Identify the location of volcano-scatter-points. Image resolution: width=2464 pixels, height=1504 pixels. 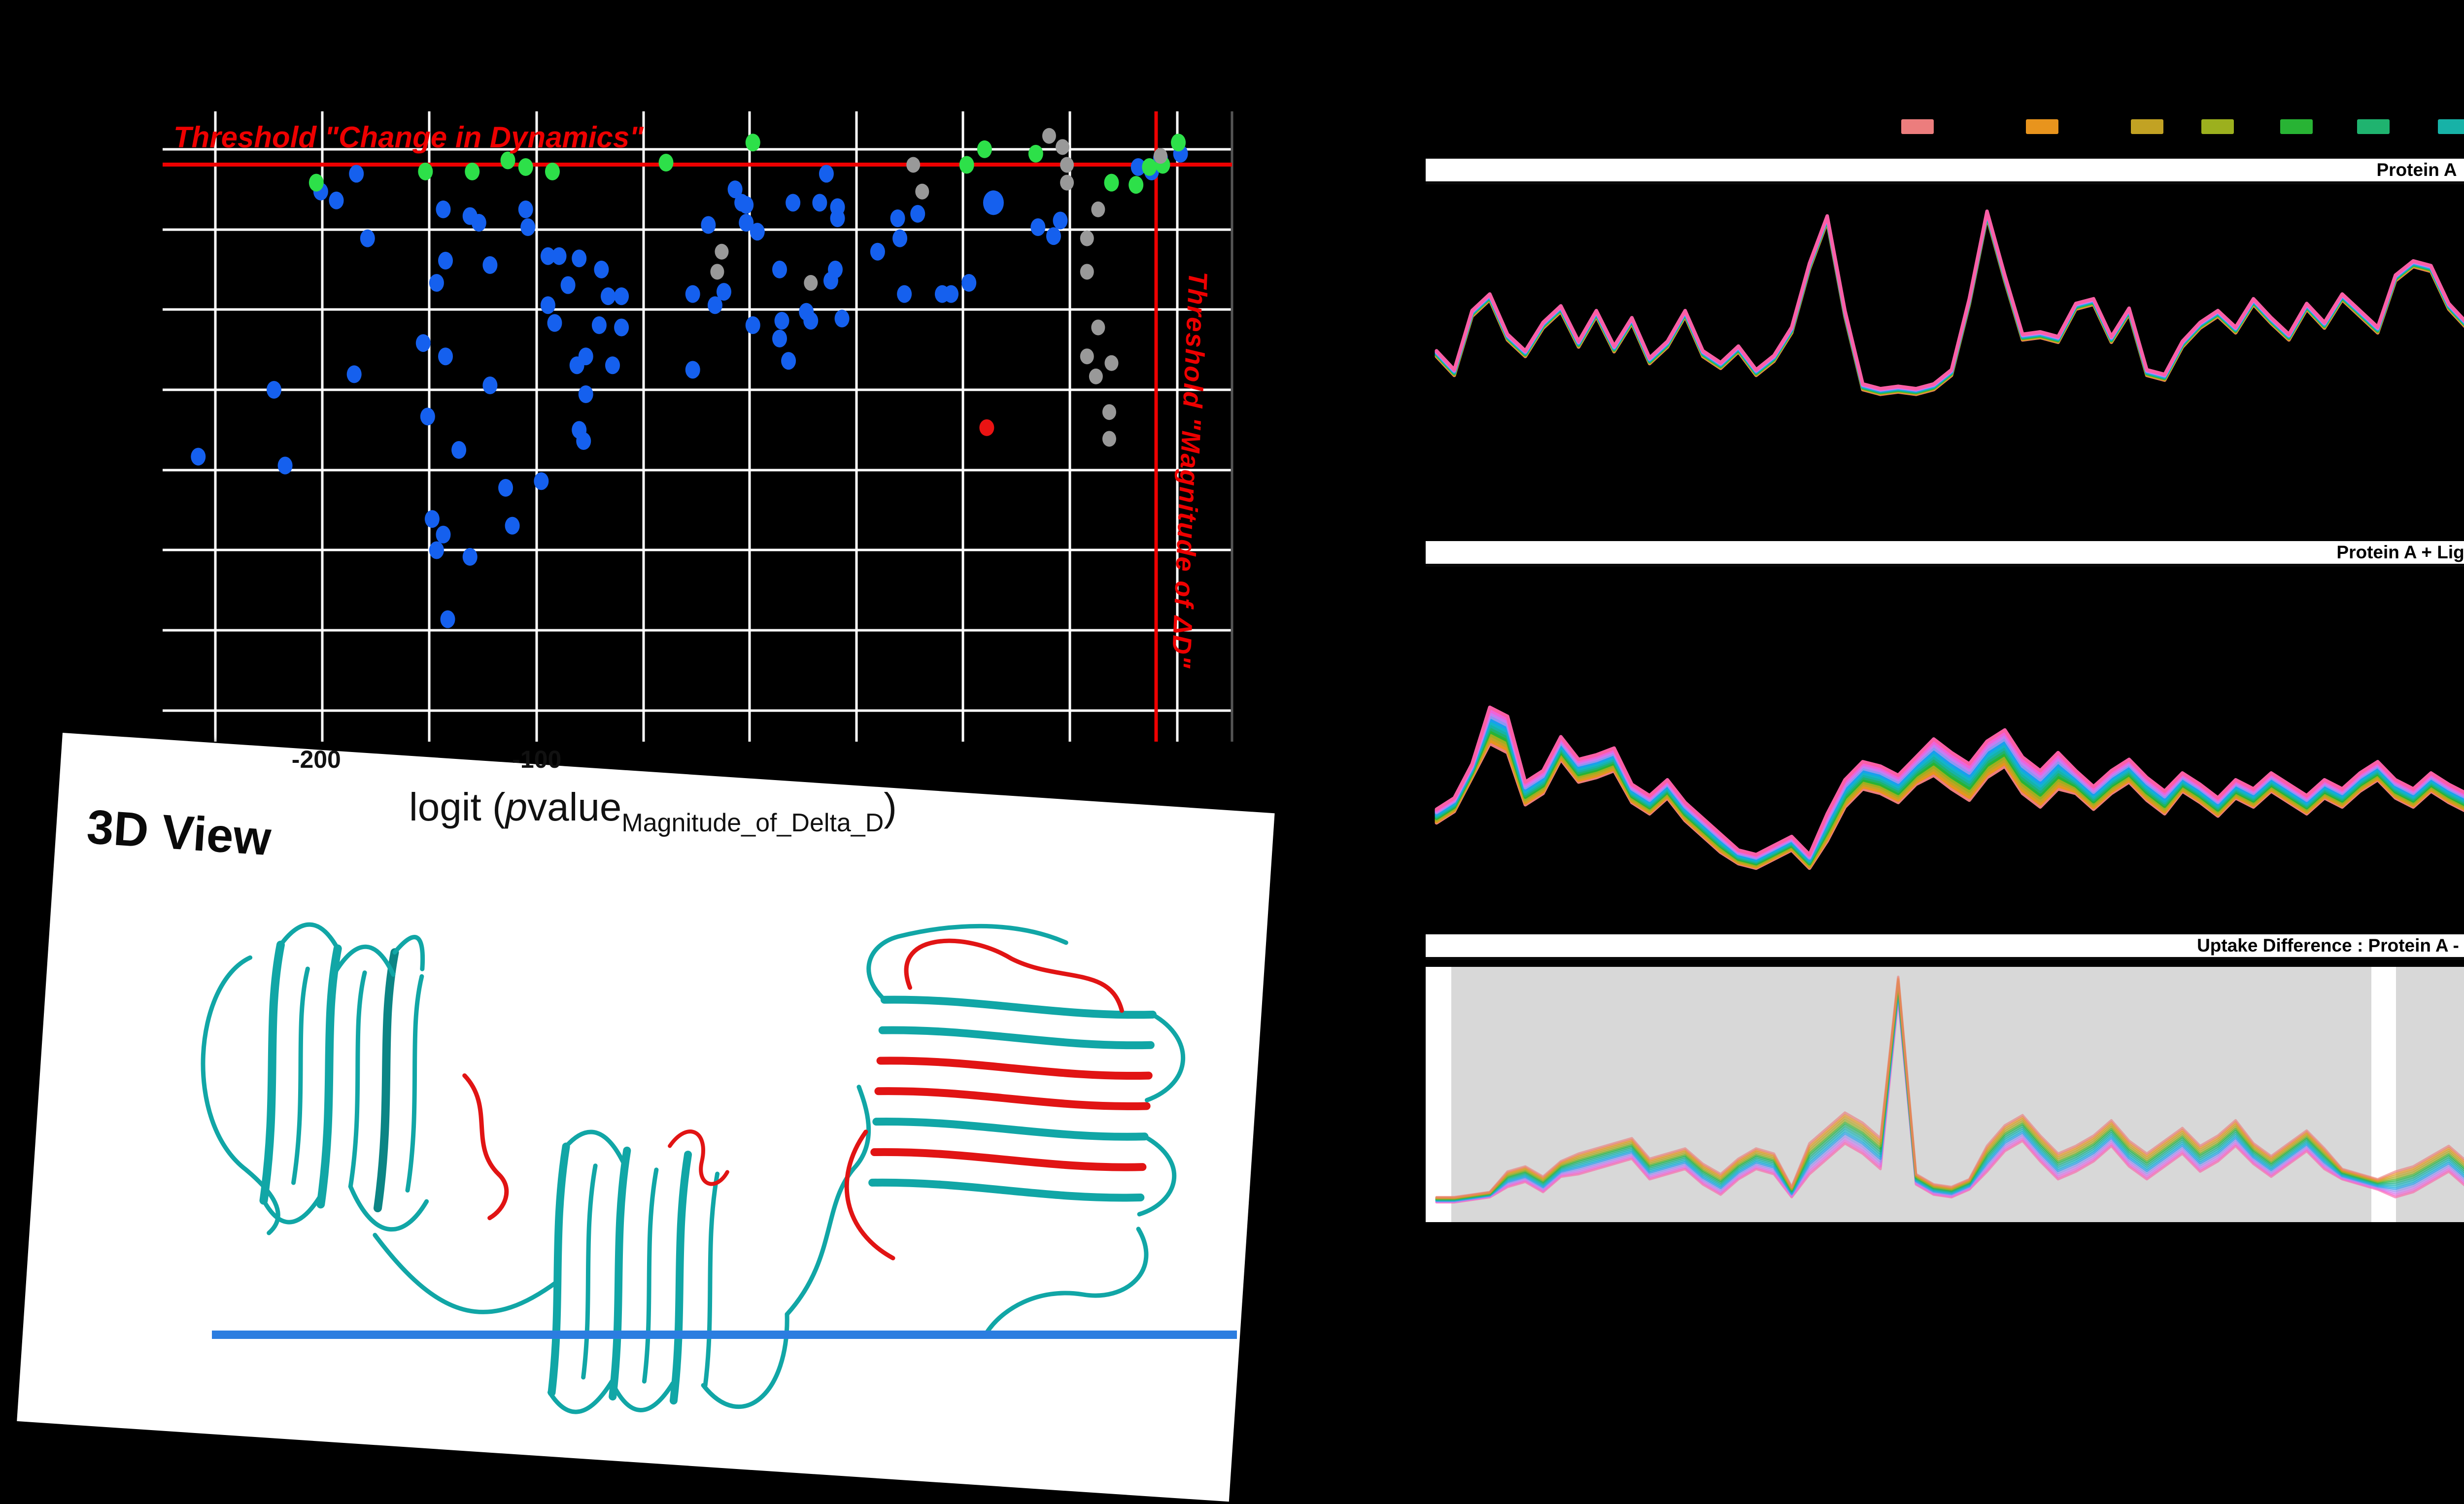
(689, 378).